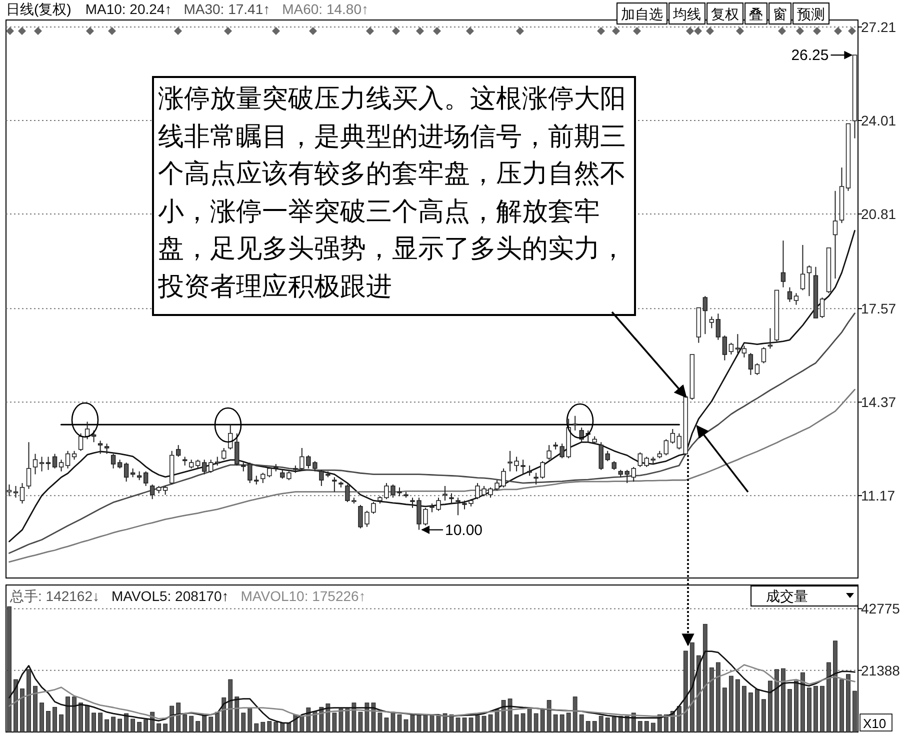  I want to click on text: MA30: 17.41↑, so click(227, 9).